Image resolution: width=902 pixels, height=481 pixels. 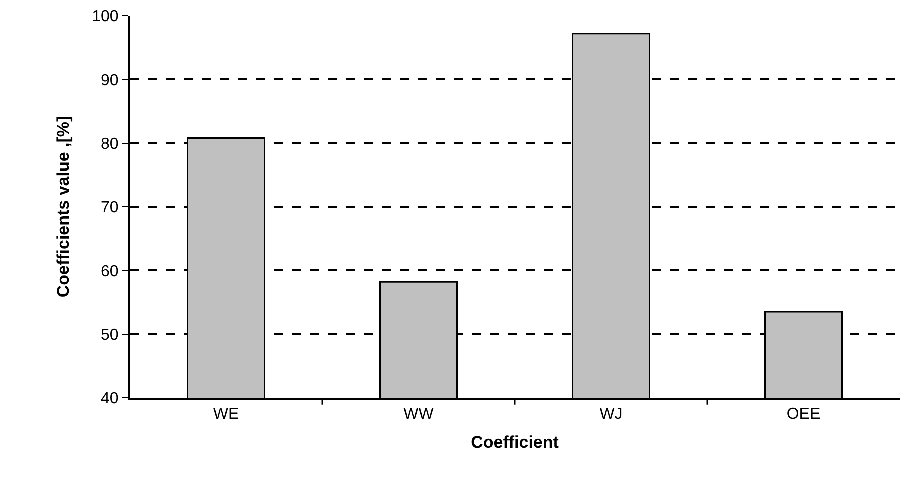 What do you see at coordinates (105, 17) in the screenshot?
I see `y-tick-label: 100` at bounding box center [105, 17].